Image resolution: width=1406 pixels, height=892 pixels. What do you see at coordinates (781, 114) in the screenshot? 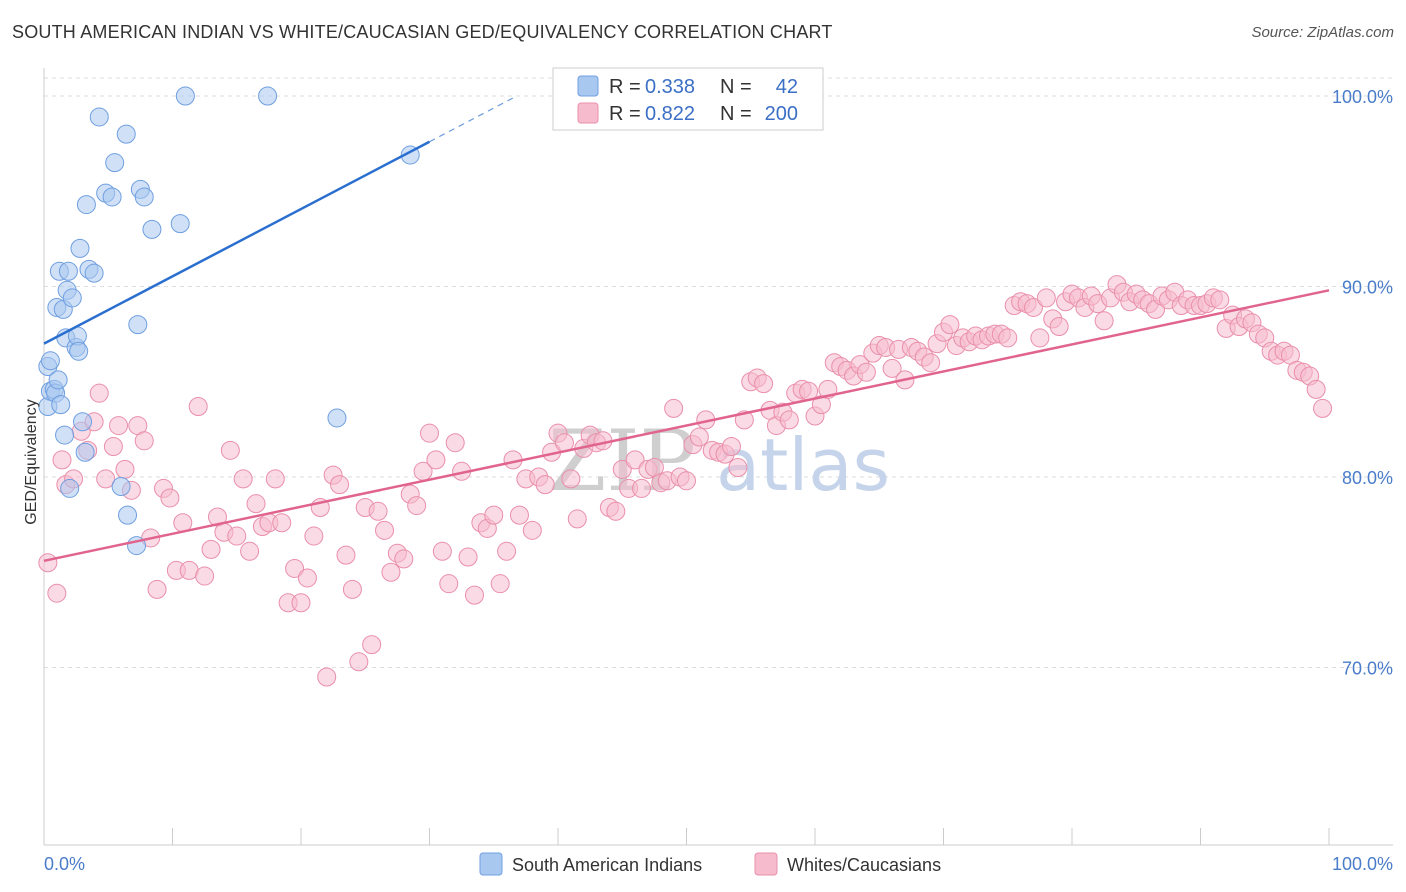
I see `legend-n-value-pink: 200` at bounding box center [781, 114].